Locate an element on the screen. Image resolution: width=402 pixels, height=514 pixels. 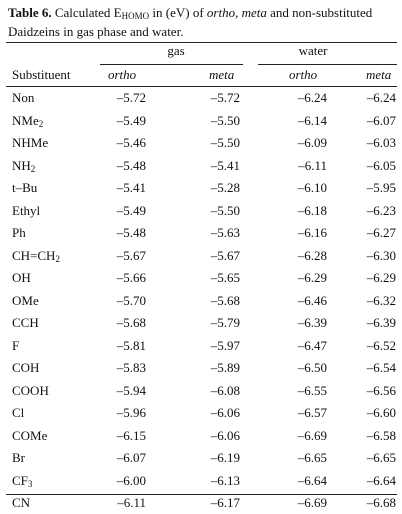
gas-ortho-cell: –5.70 is located at coordinates (131, 300).